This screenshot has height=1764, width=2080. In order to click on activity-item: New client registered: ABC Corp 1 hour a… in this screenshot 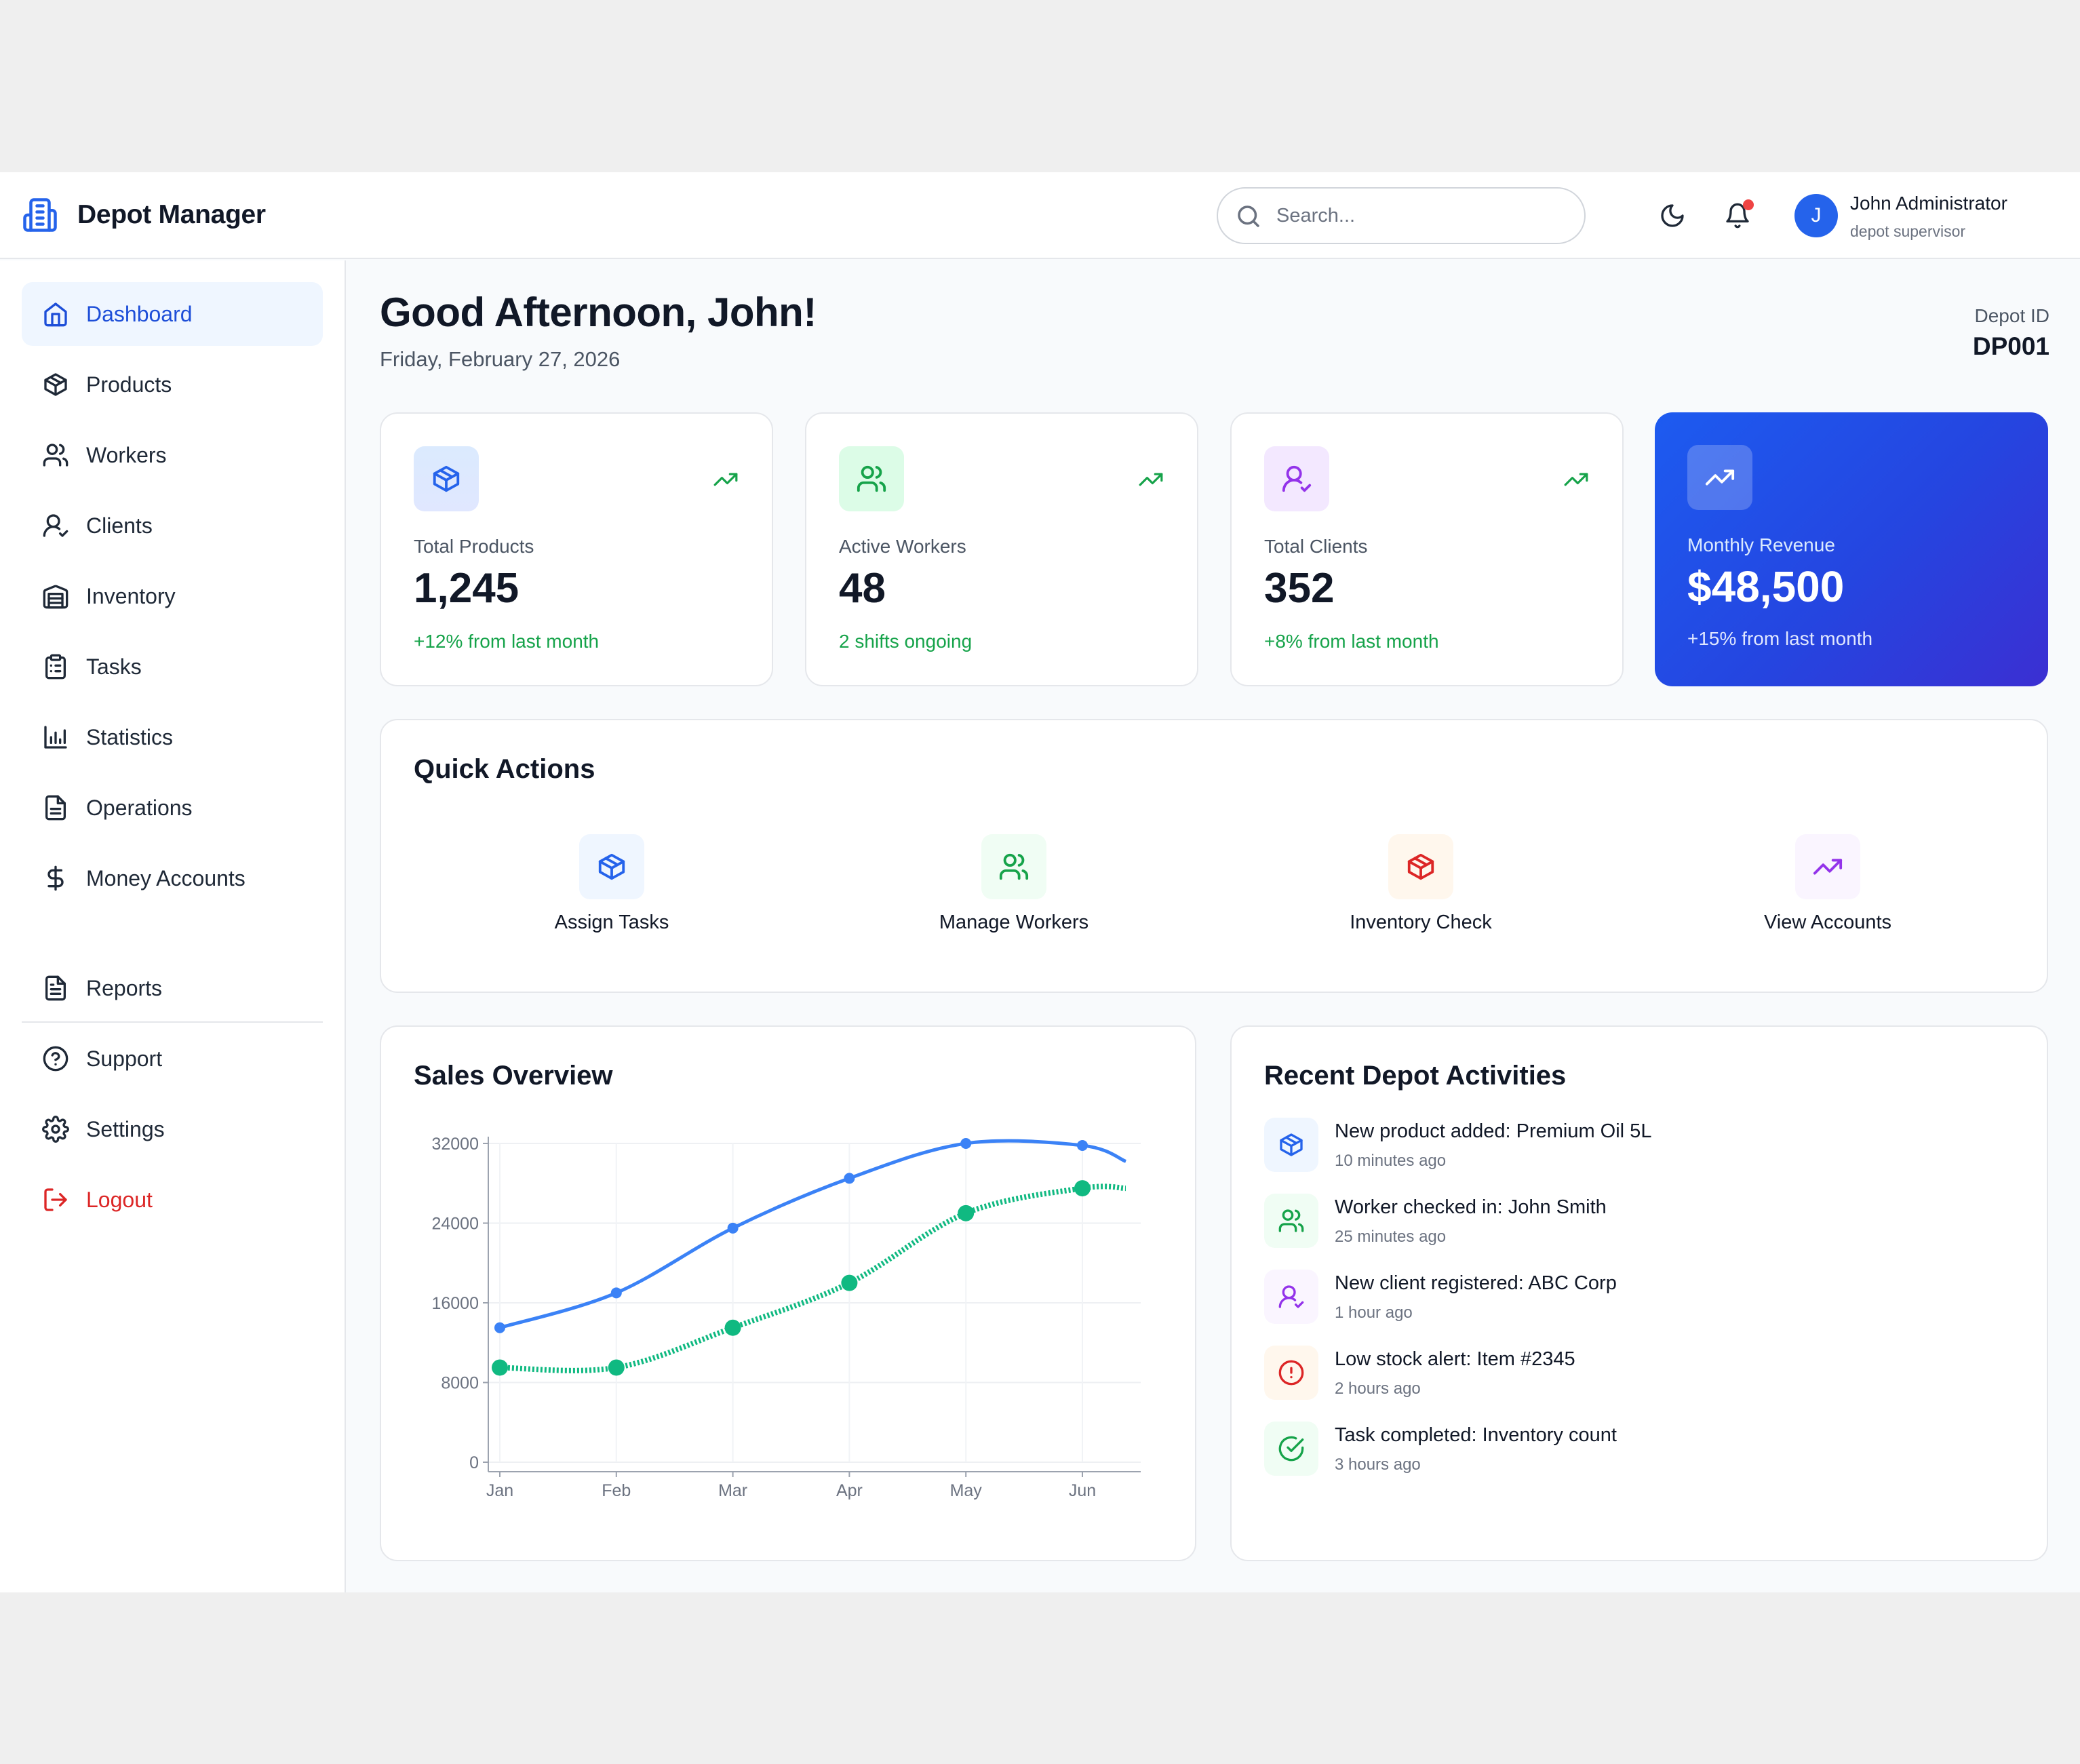, I will do `click(1637, 1300)`.